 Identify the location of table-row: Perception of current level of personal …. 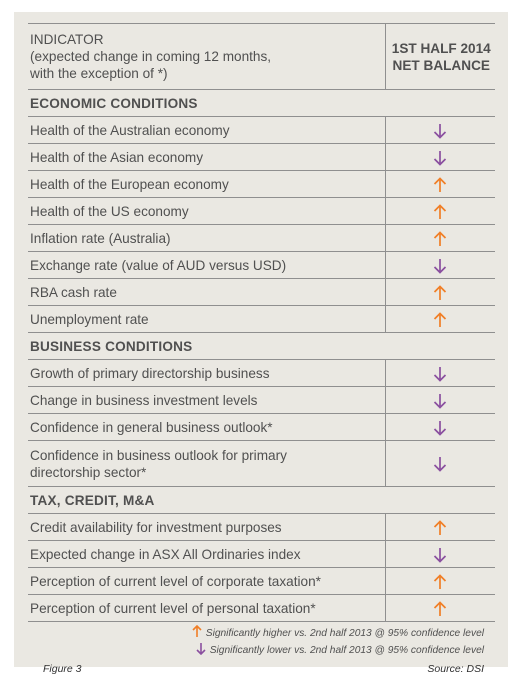
(261, 608).